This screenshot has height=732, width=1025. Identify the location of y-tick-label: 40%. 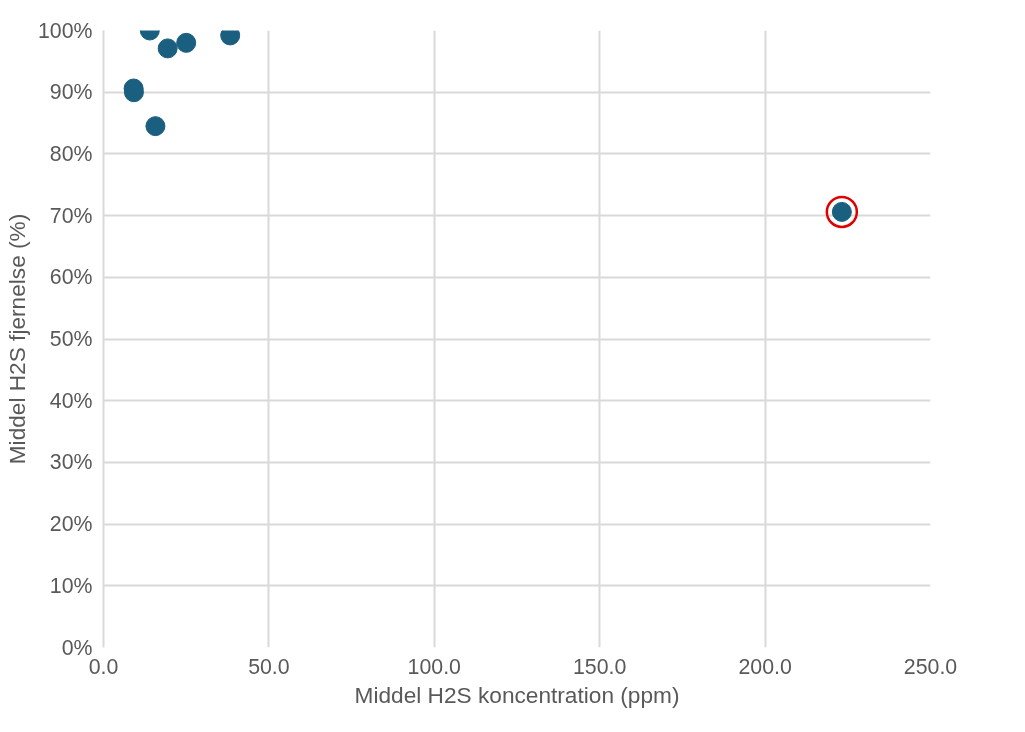
(71, 400).